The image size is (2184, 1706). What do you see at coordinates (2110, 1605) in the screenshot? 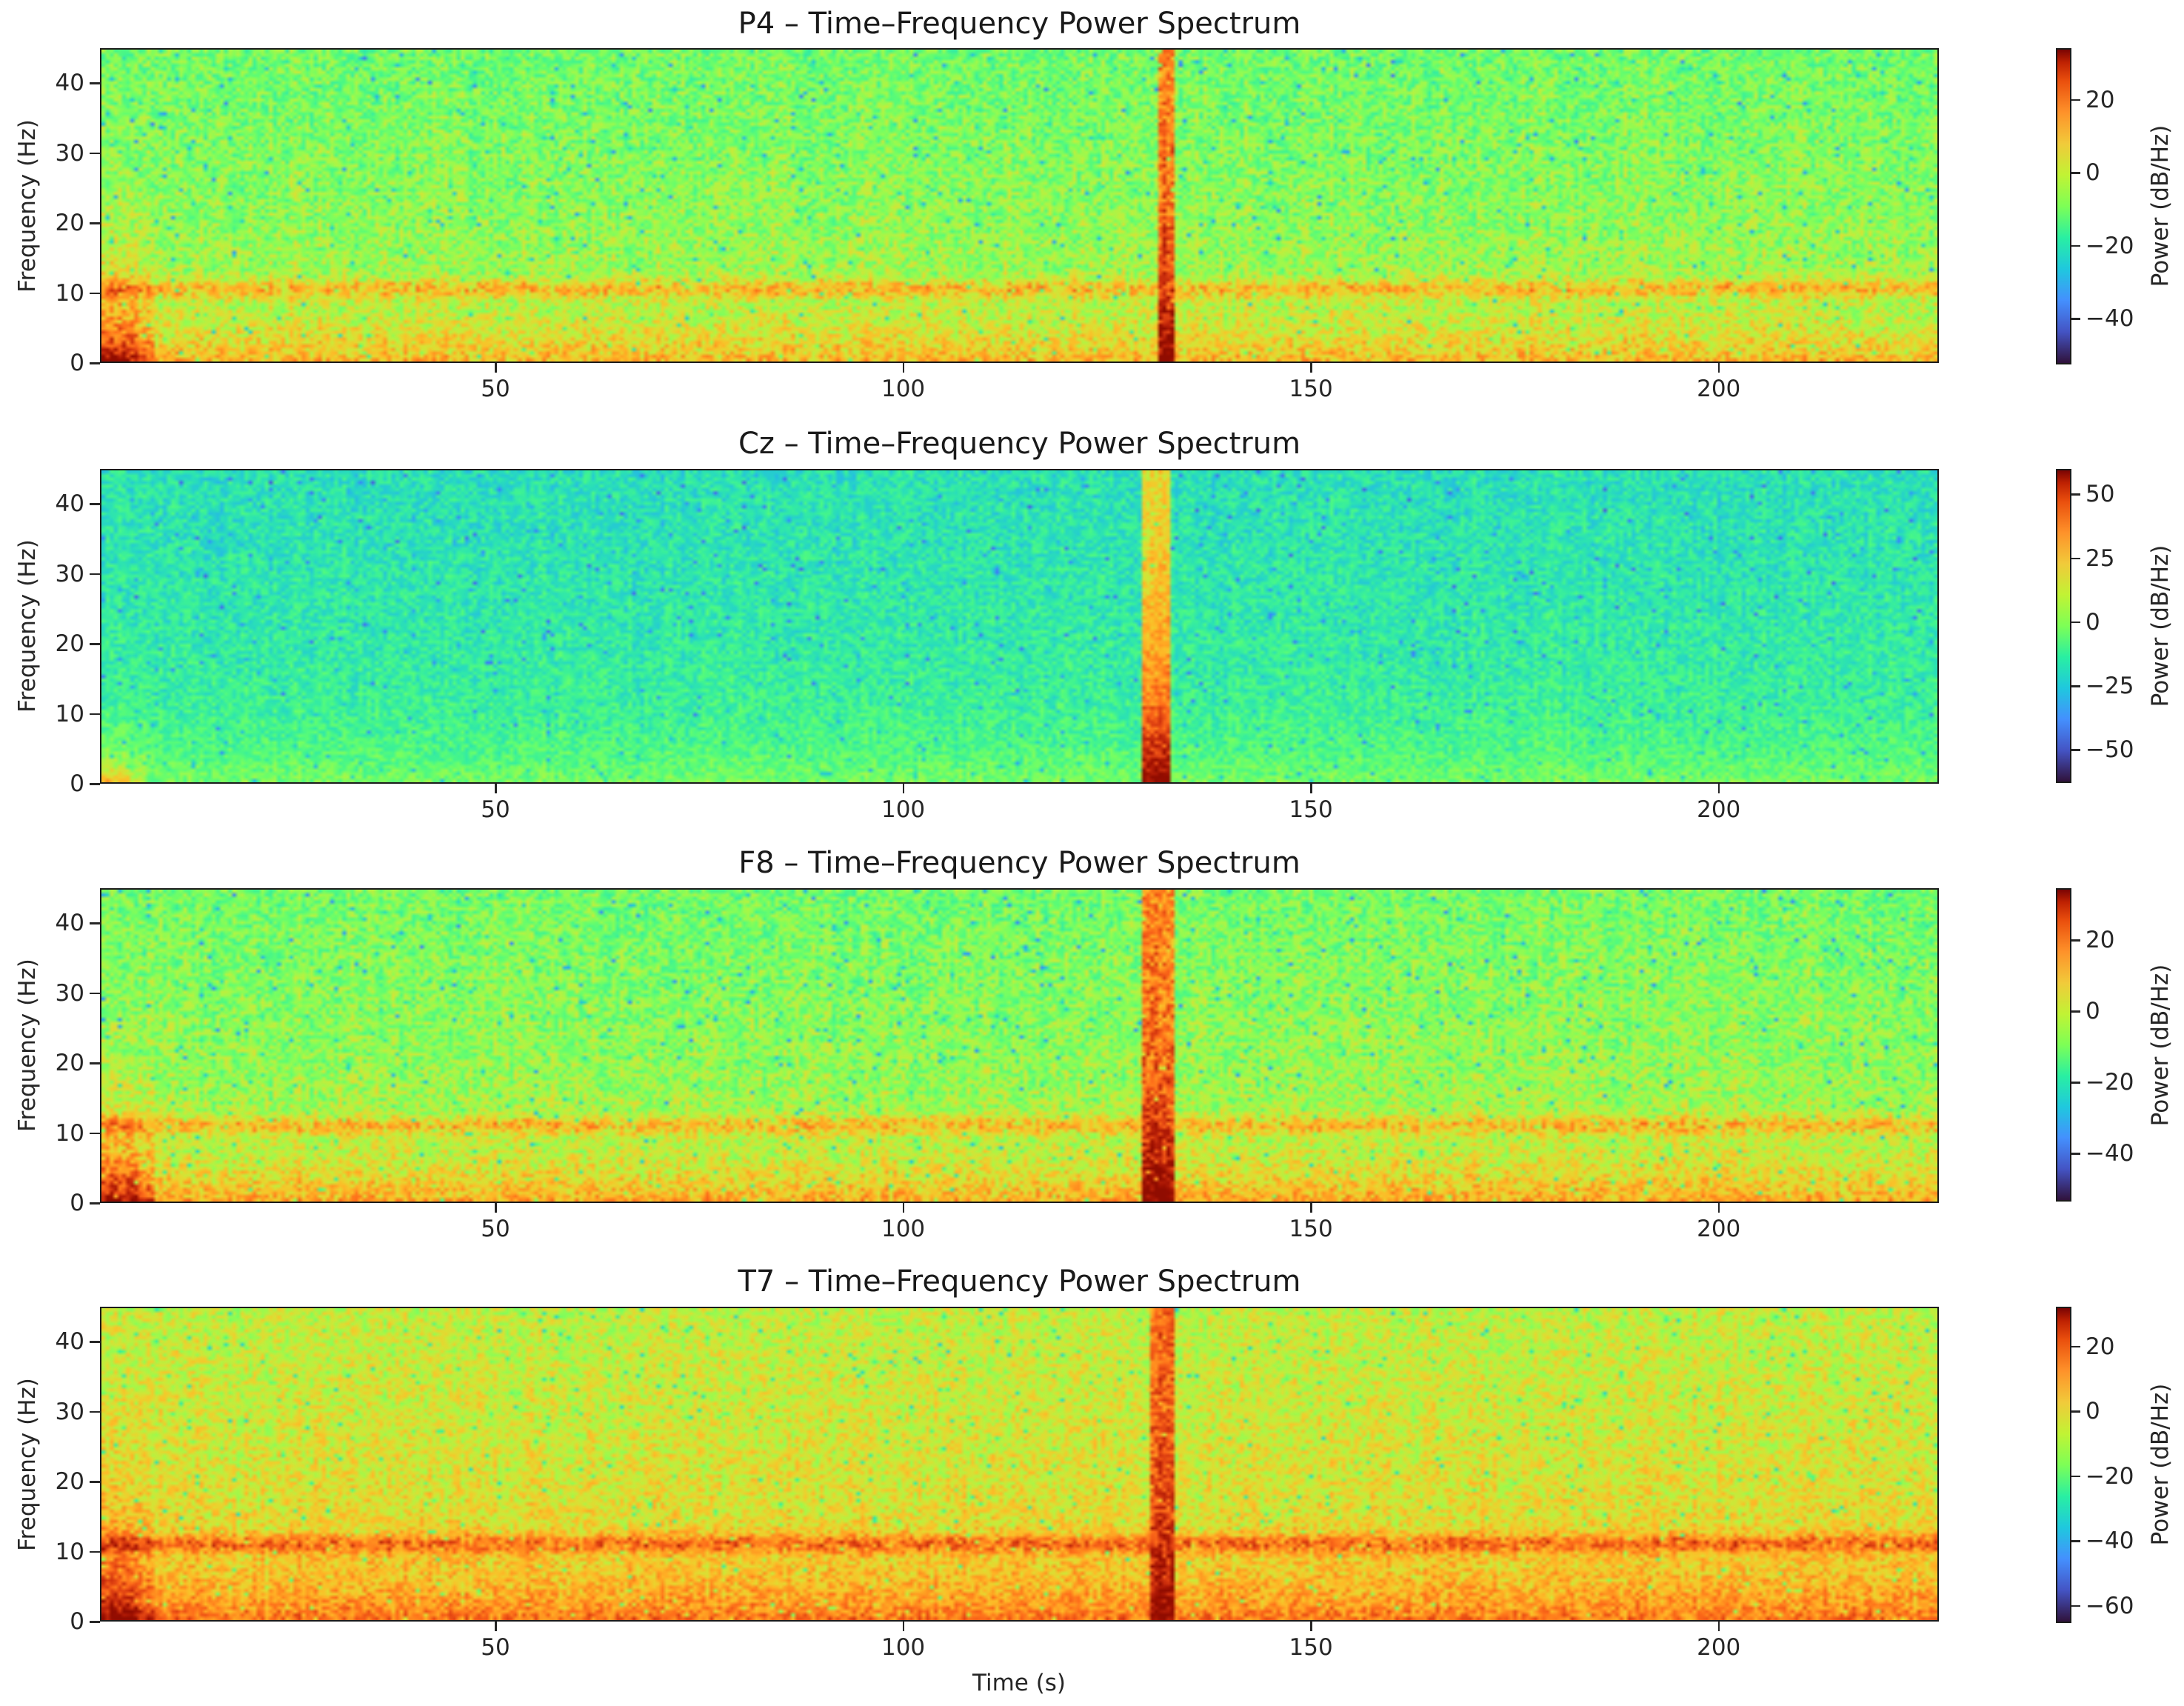
I see `colorbar-tick-label: −60` at bounding box center [2110, 1605].